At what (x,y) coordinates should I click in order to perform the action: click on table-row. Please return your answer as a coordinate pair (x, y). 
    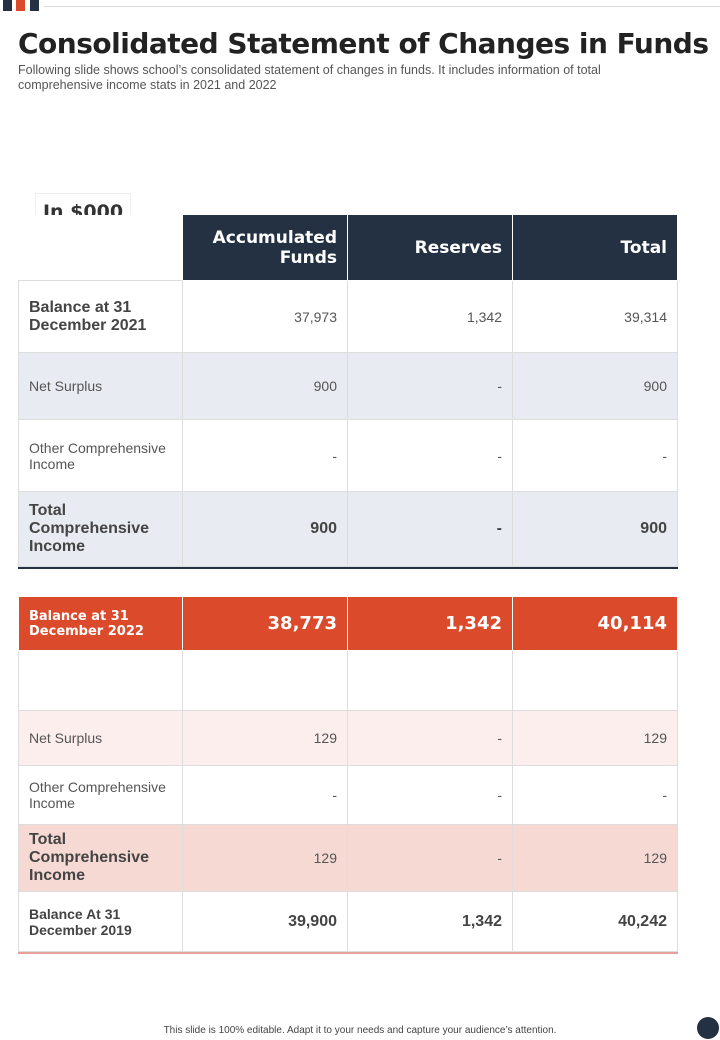
    Looking at the image, I should click on (348, 681).